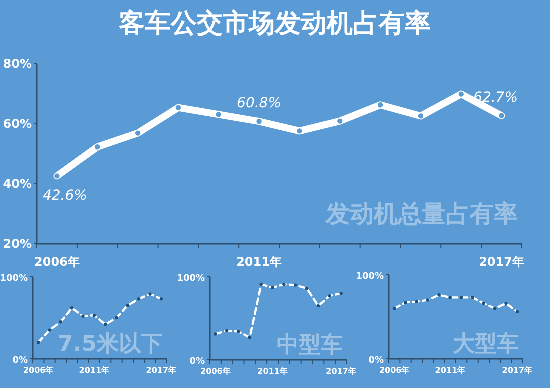 Image resolution: width=550 pixels, height=388 pixels. What do you see at coordinates (65, 196) in the screenshot?
I see `annotation: 42.6%` at bounding box center [65, 196].